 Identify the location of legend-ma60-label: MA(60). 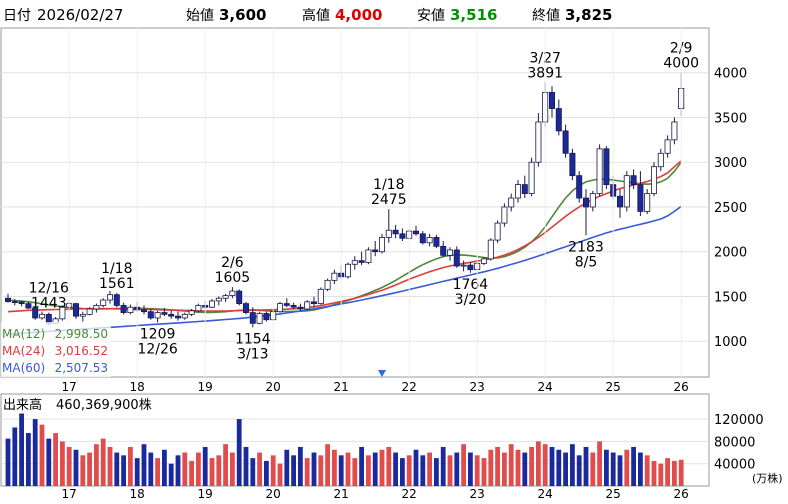
(23, 368).